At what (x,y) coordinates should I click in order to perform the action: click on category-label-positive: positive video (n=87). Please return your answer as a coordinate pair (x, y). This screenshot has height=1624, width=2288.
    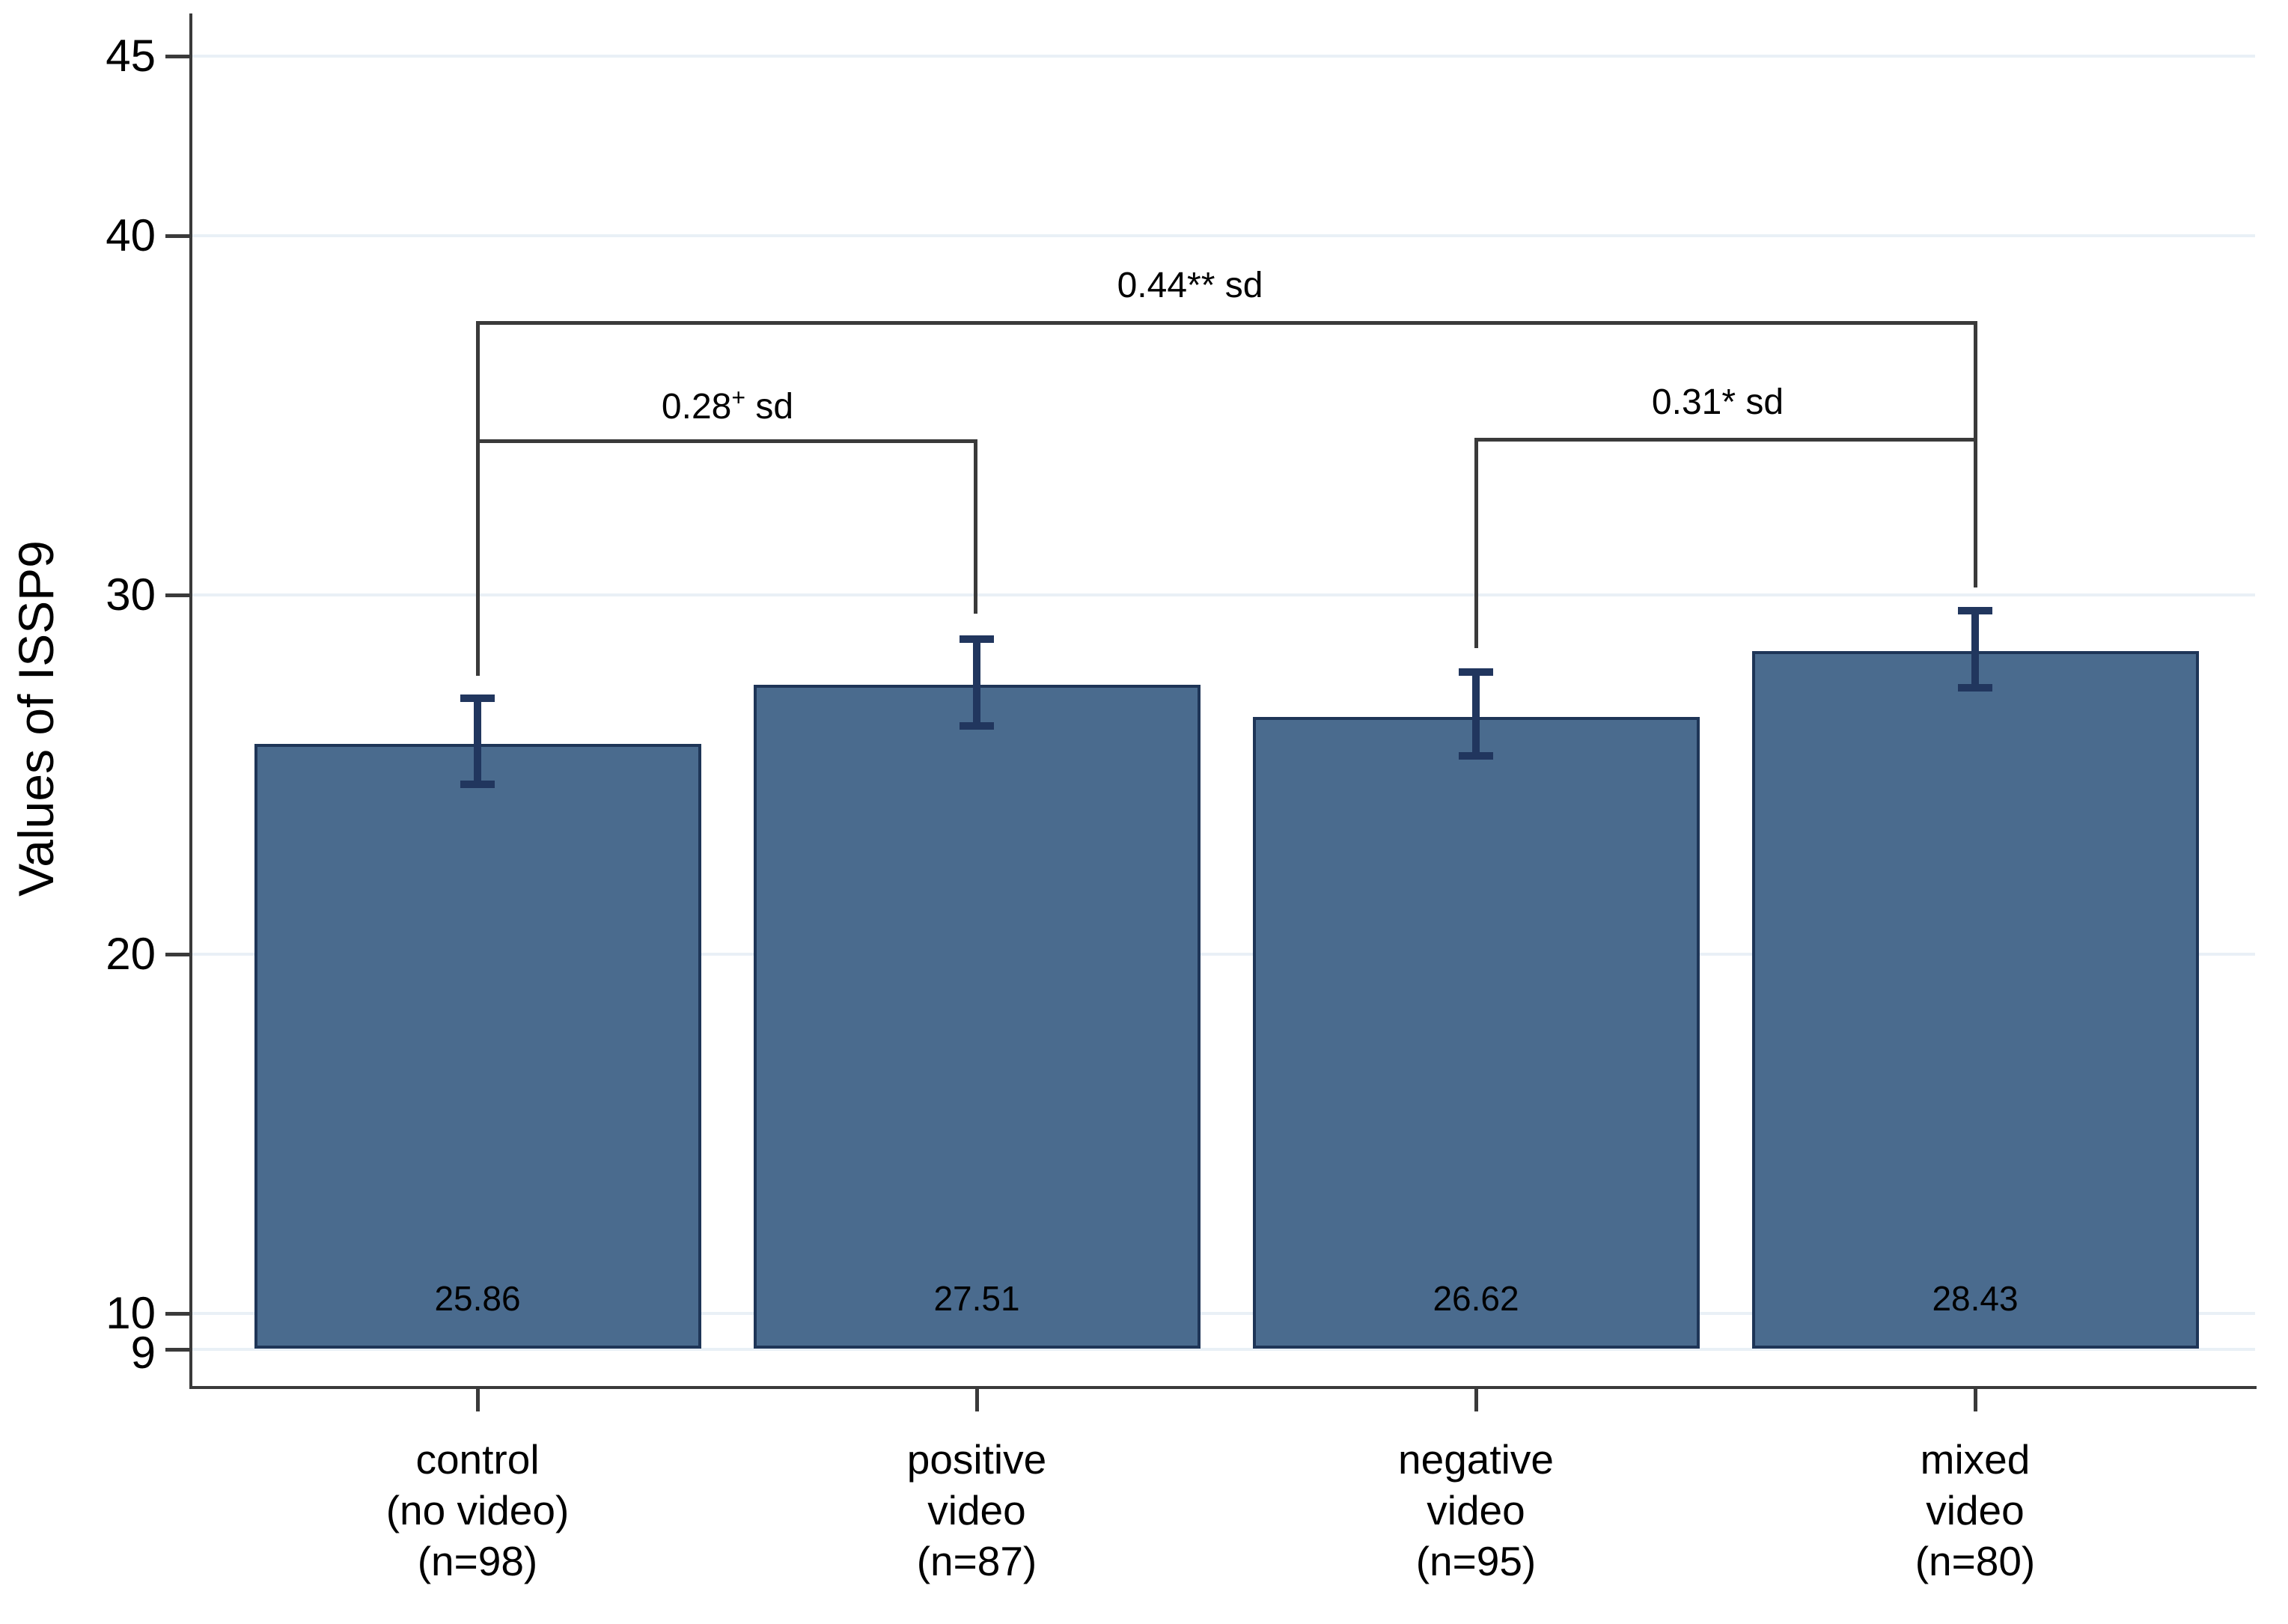
    Looking at the image, I should click on (977, 1510).